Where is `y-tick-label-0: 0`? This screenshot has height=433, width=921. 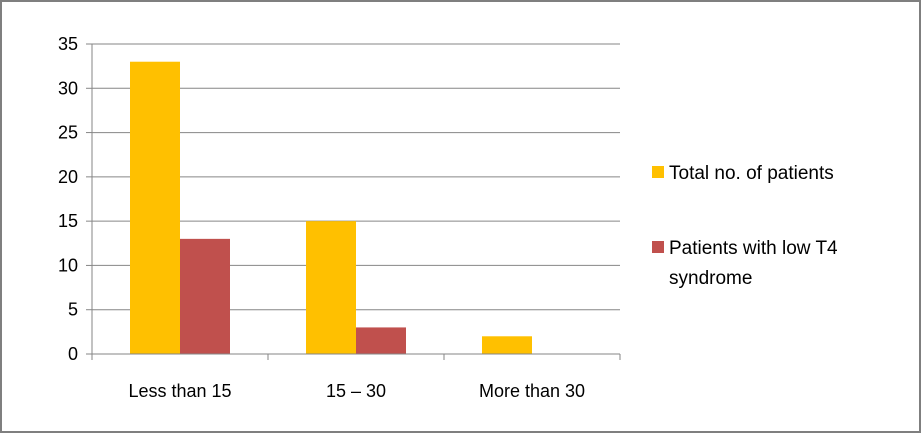 y-tick-label-0: 0 is located at coordinates (73, 354).